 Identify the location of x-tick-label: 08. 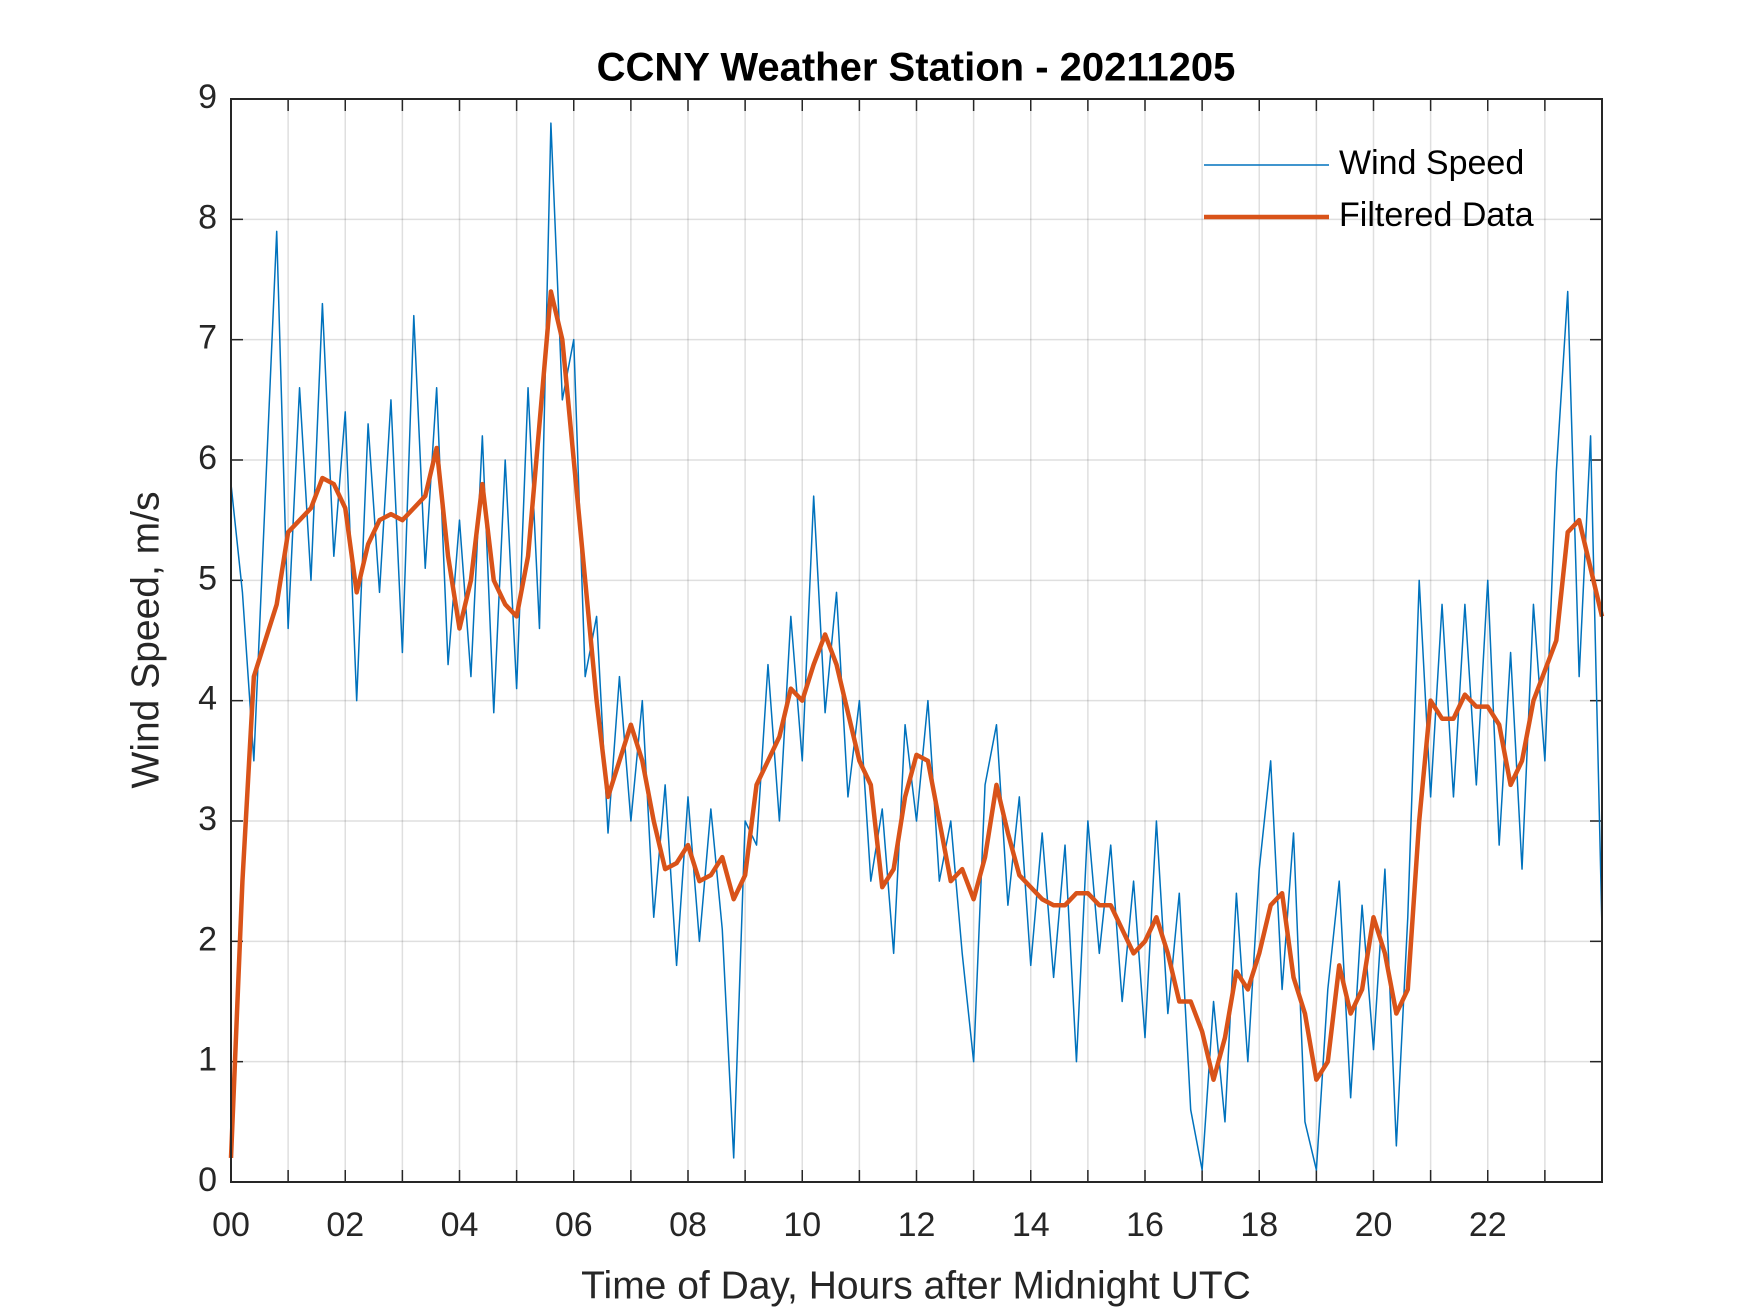
(688, 1225).